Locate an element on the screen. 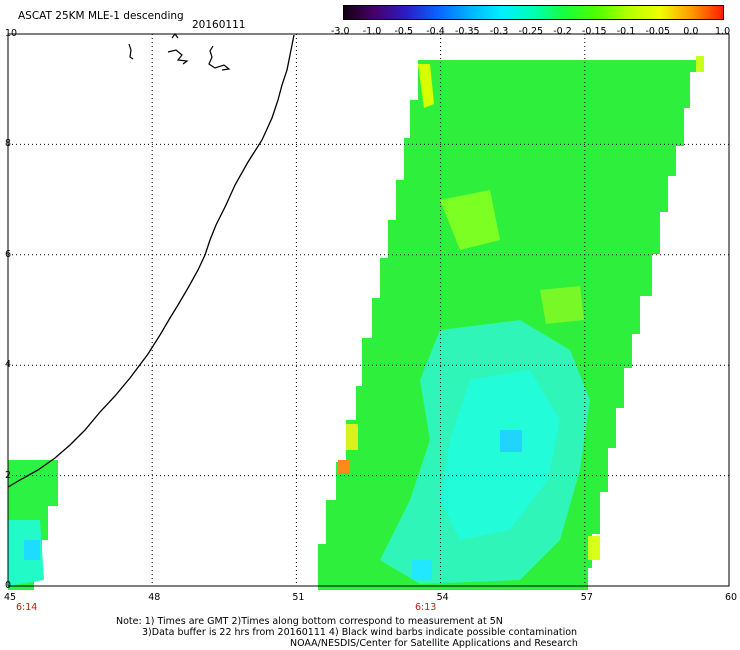 This screenshot has width=740, height=650. colorbar-label: 0.0 is located at coordinates (691, 31).